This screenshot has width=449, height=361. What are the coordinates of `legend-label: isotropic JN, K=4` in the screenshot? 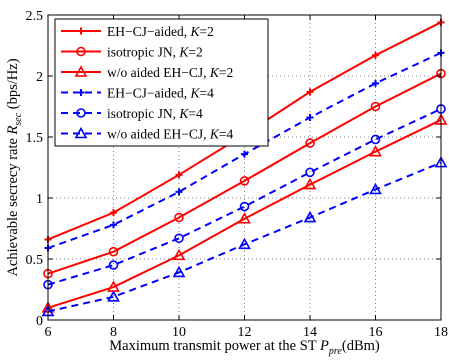 It's located at (155, 113).